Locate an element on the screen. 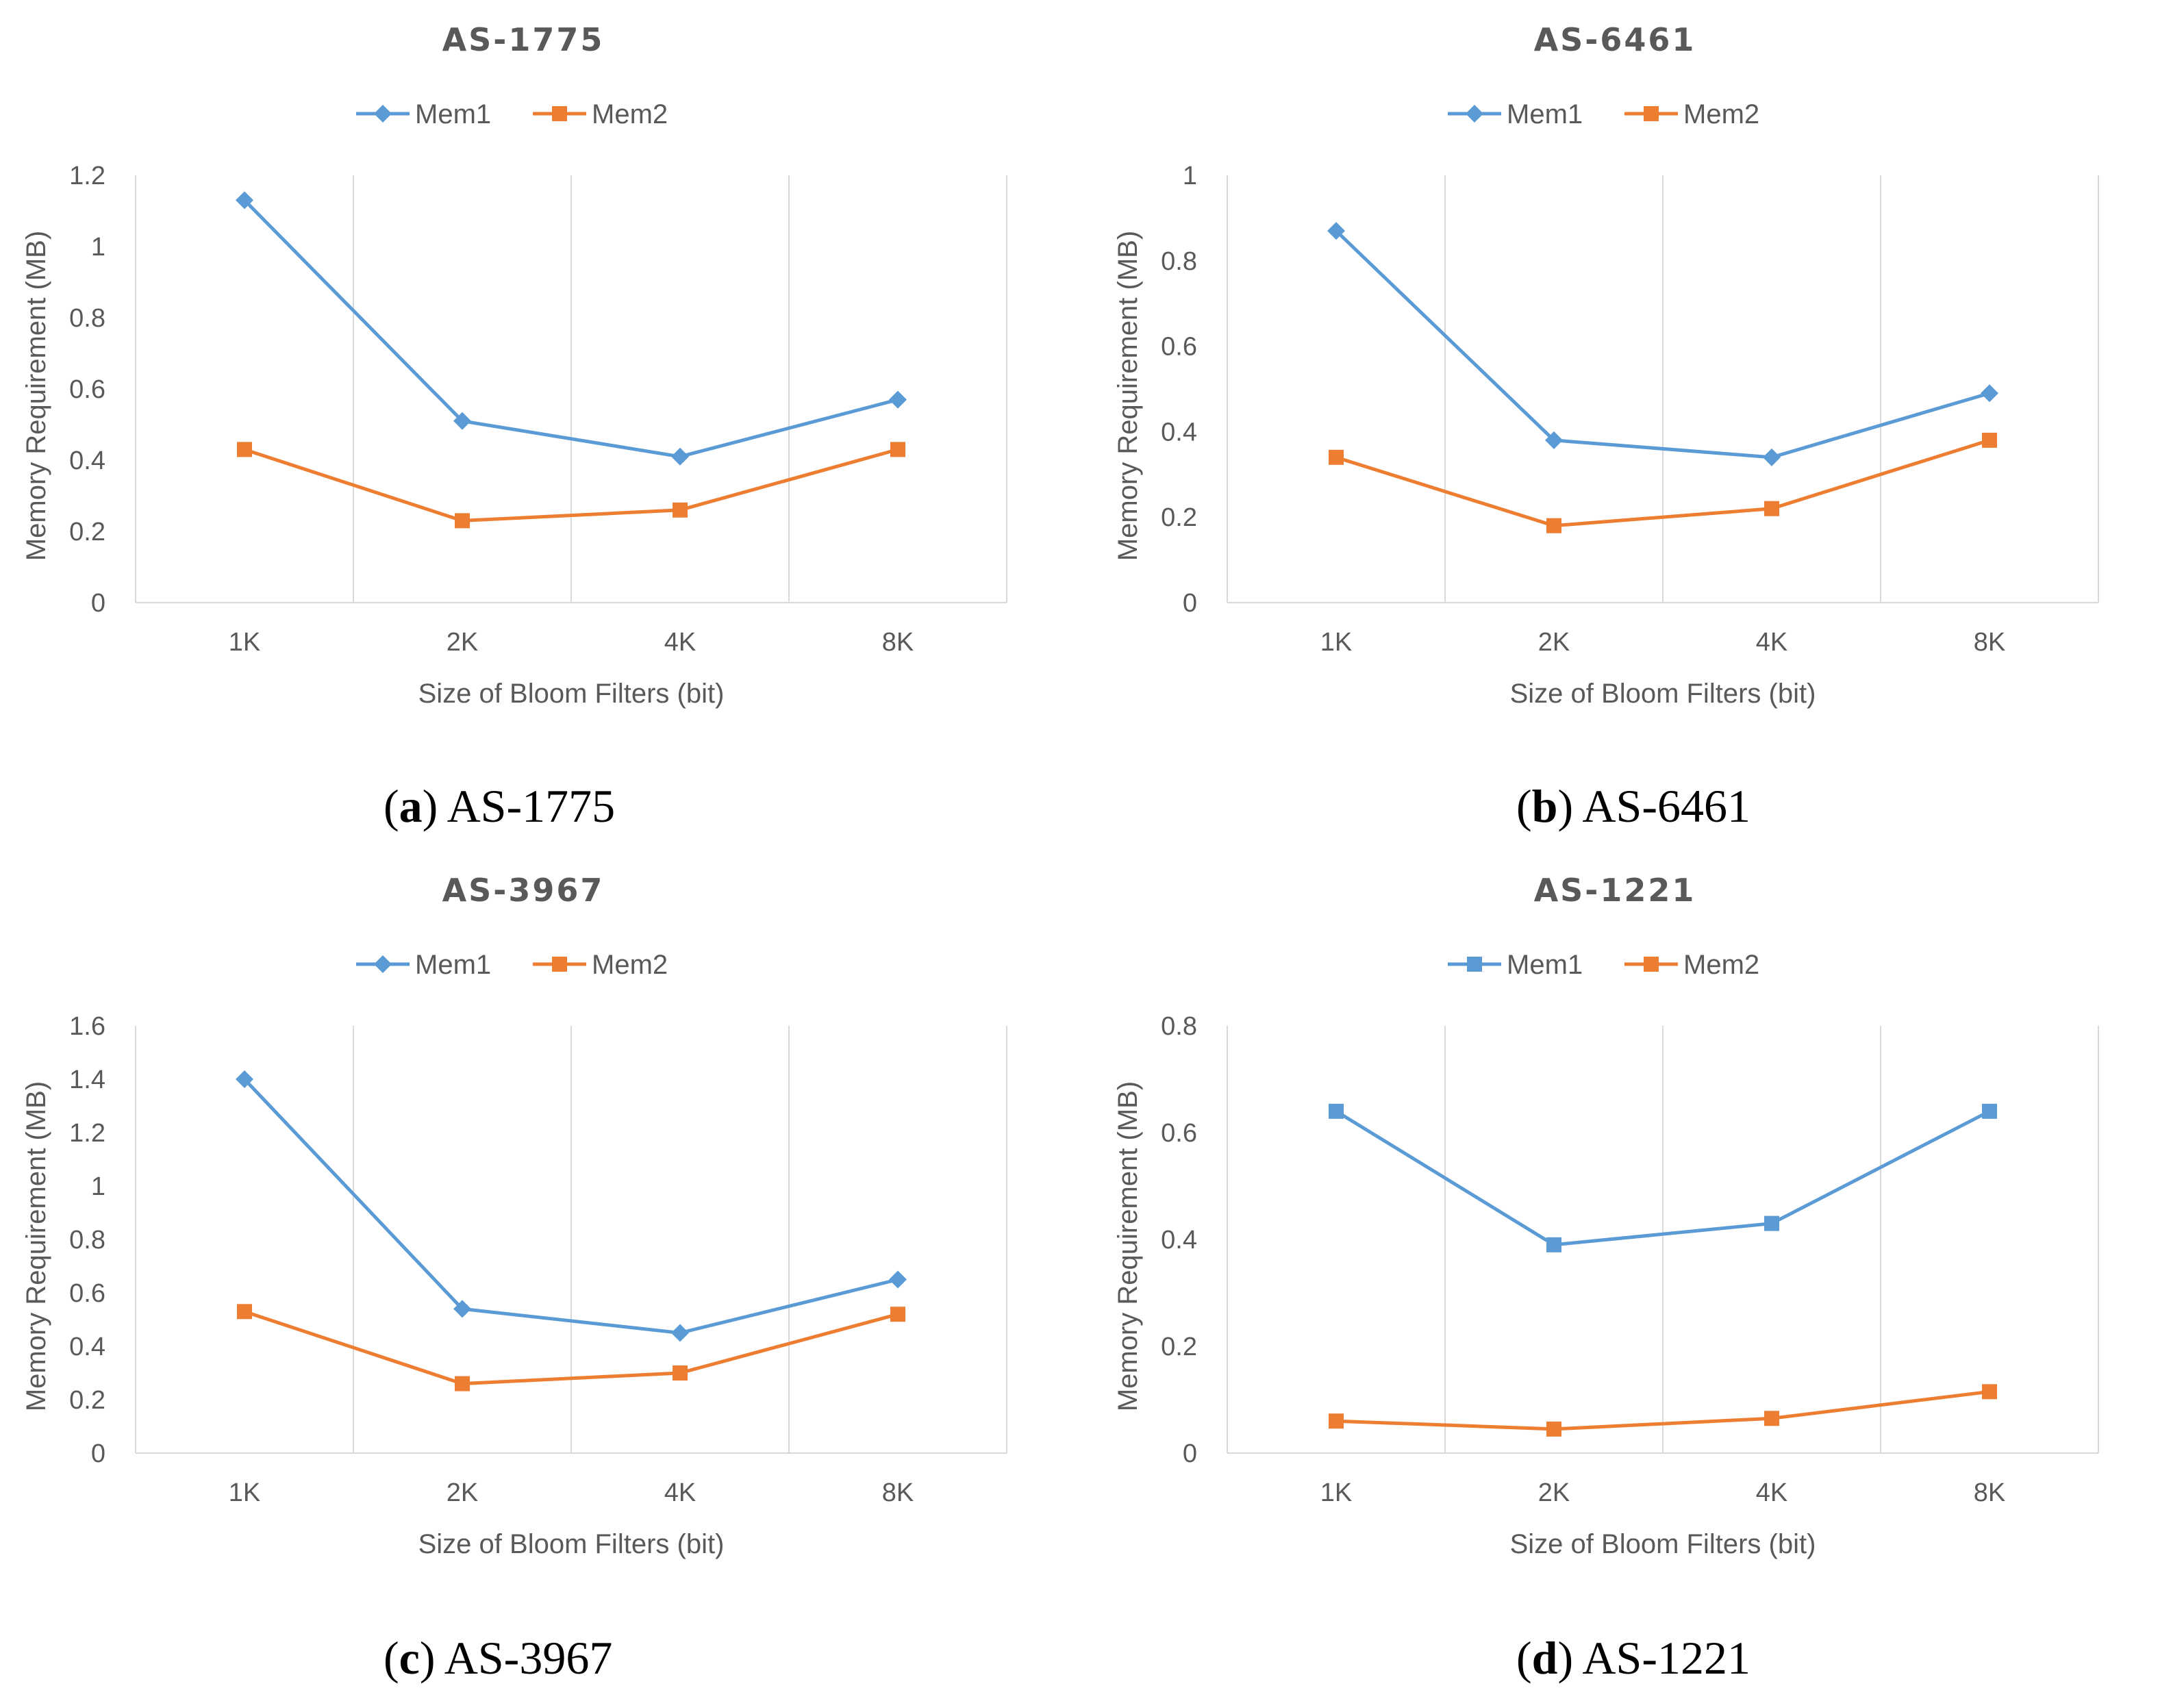 This screenshot has width=2184, height=1701. y-tick-label: 1.4 is located at coordinates (87, 1080).